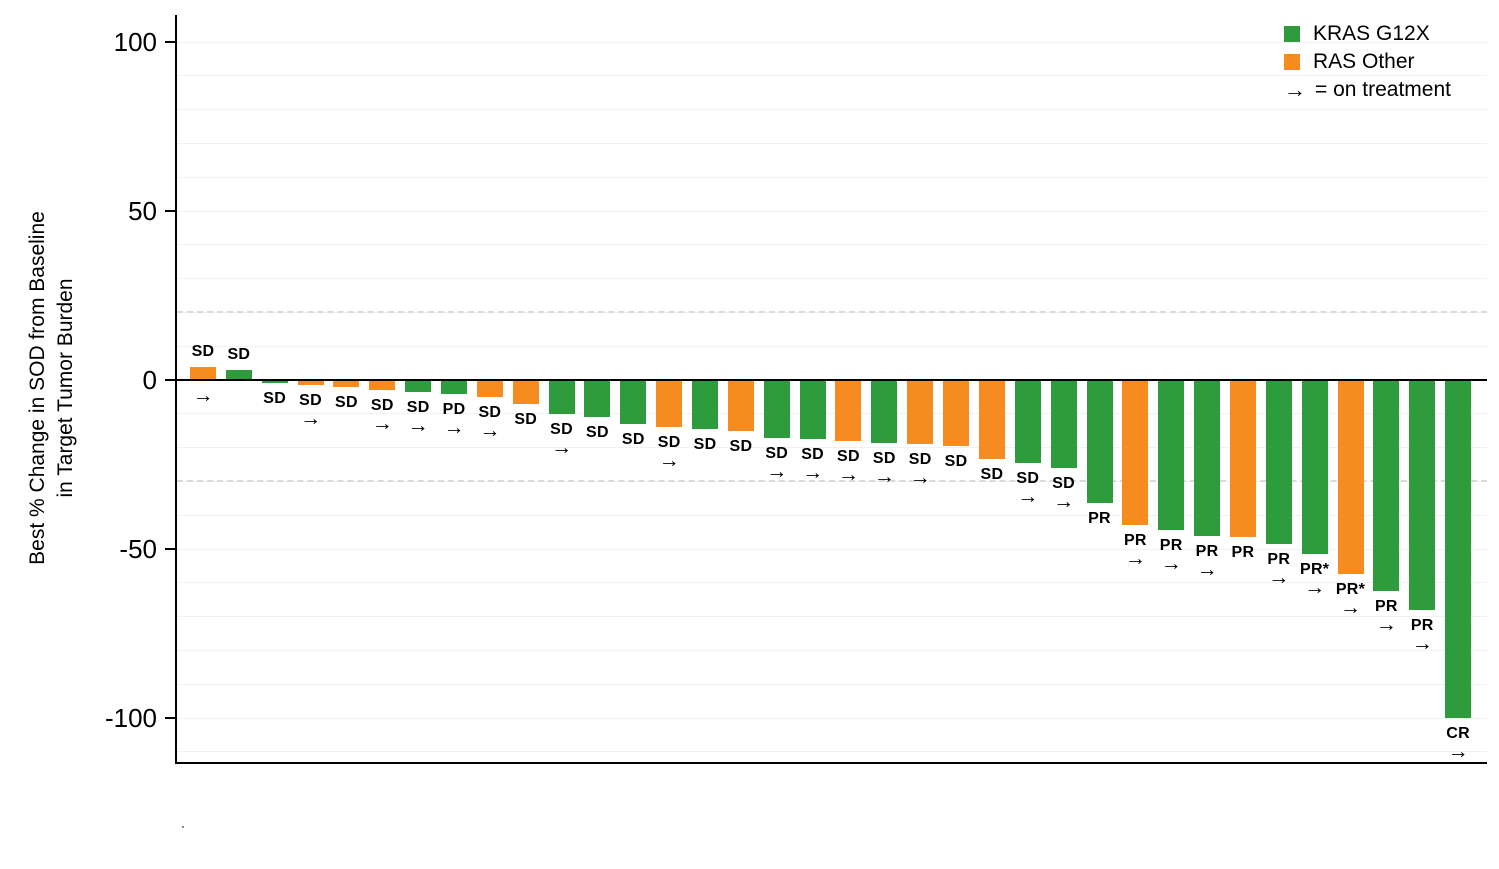  Describe the element at coordinates (1383, 89) in the screenshot. I see `legend-note-text: = on treatment` at that location.